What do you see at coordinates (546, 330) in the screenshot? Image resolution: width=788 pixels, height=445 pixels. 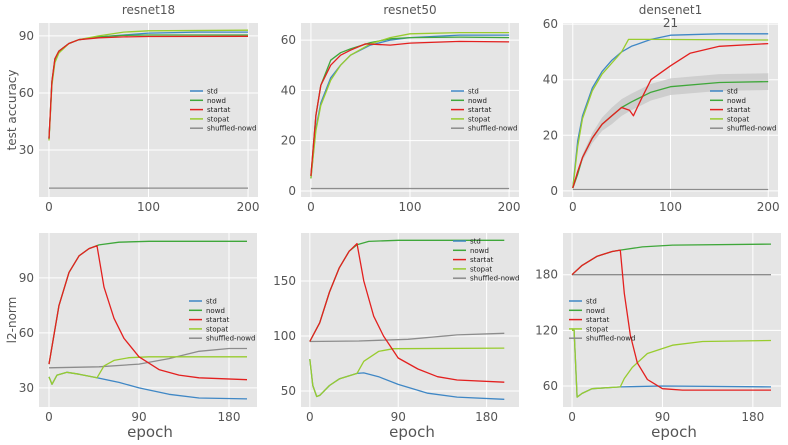 I see `y-tick-label: 120` at bounding box center [546, 330].